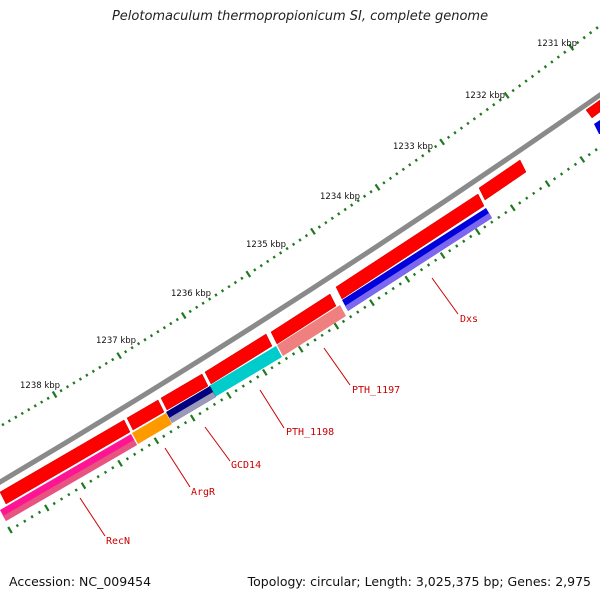 Image resolution: width=600 pixels, height=600 pixels. What do you see at coordinates (418, 262) in the screenshot?
I see `gene-dxs-shade` at bounding box center [418, 262].